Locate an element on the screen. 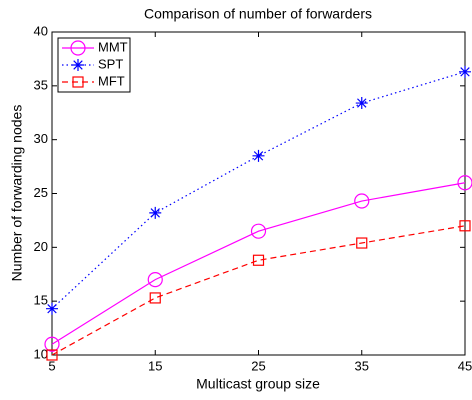  y-tick-label: 15 is located at coordinates (41, 300).